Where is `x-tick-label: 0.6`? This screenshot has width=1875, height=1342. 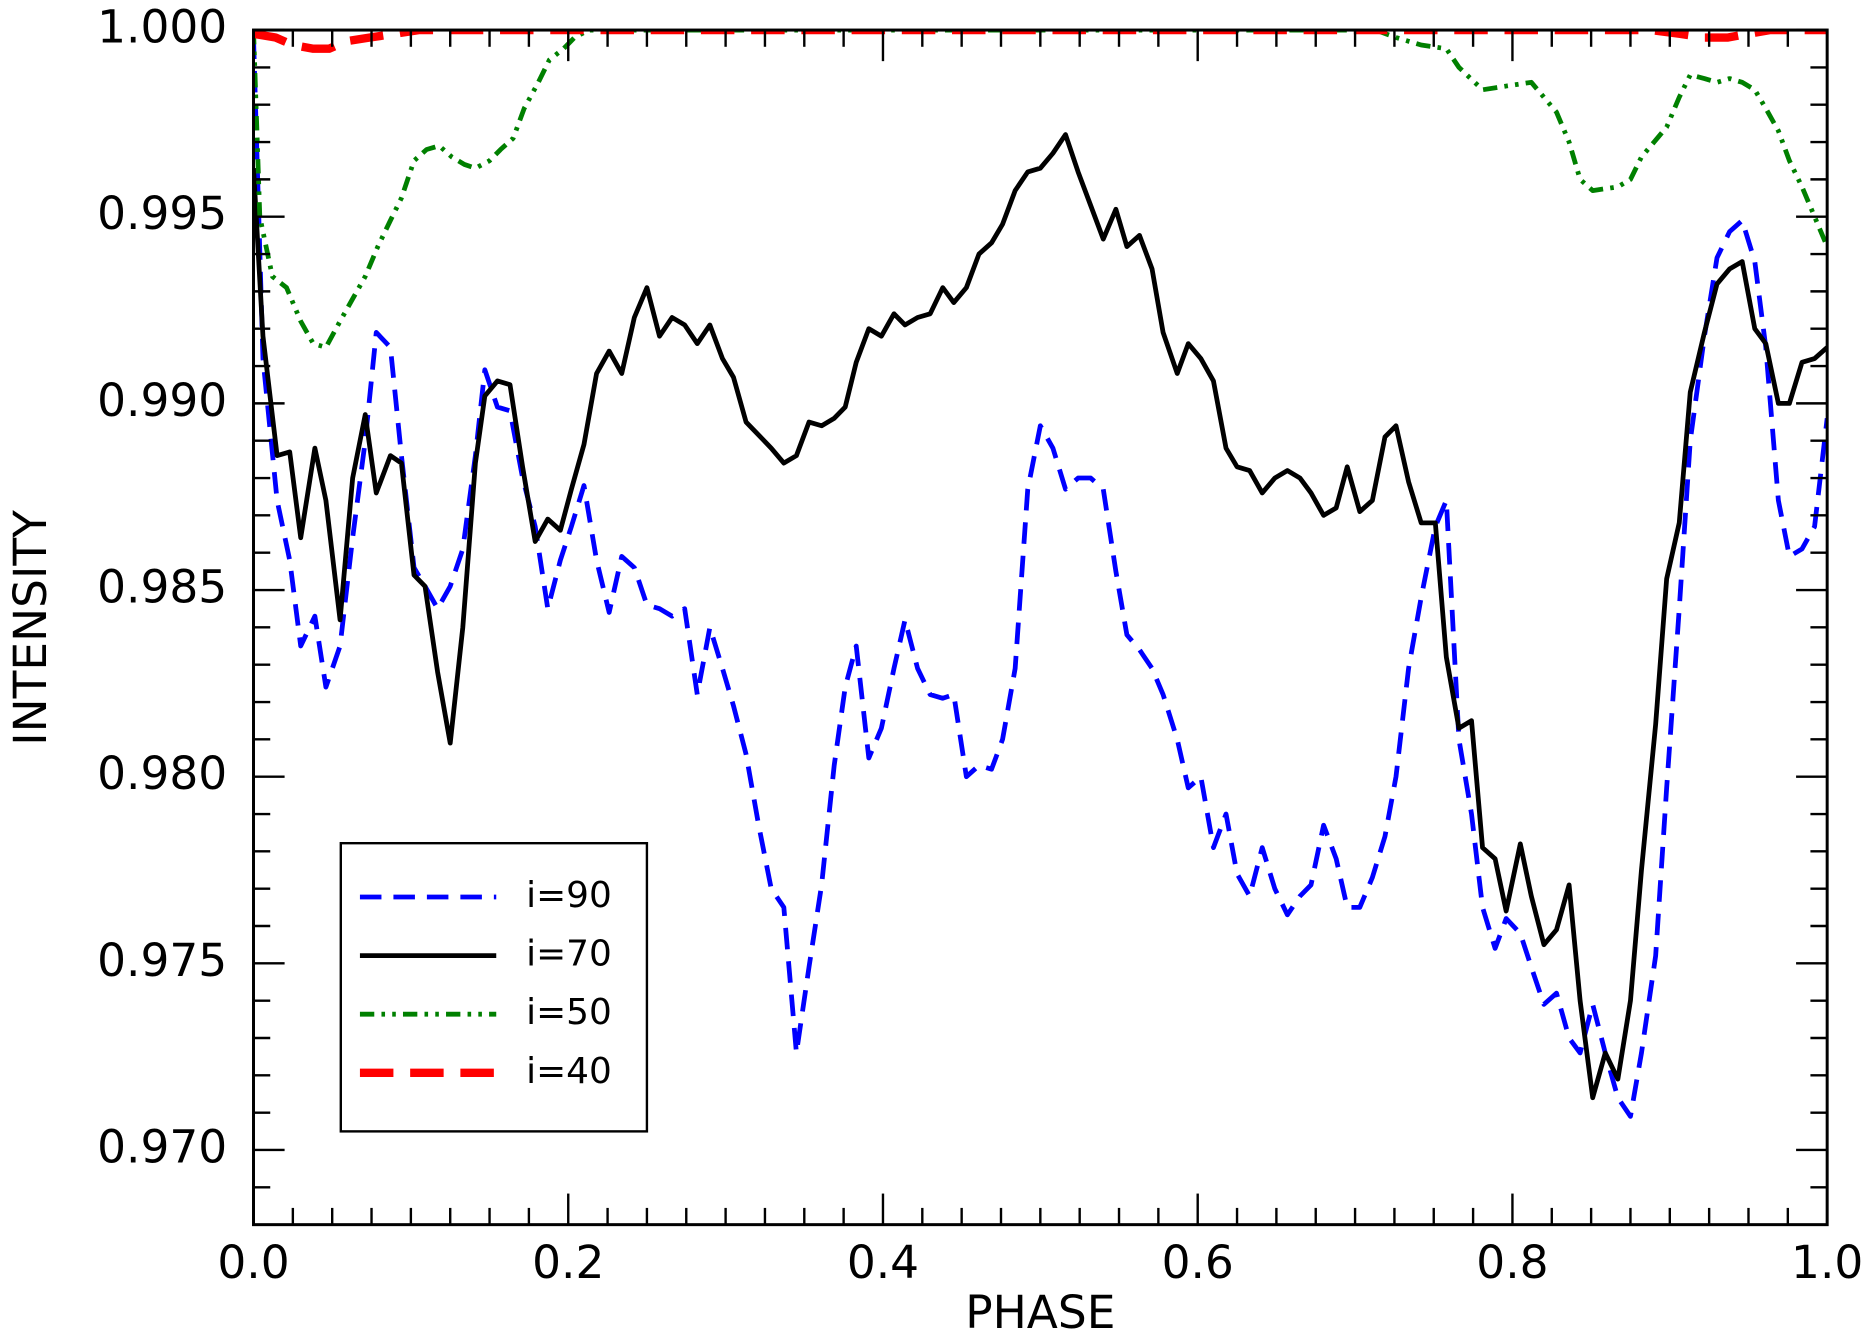
x-tick-label: 0.6 is located at coordinates (1198, 1262).